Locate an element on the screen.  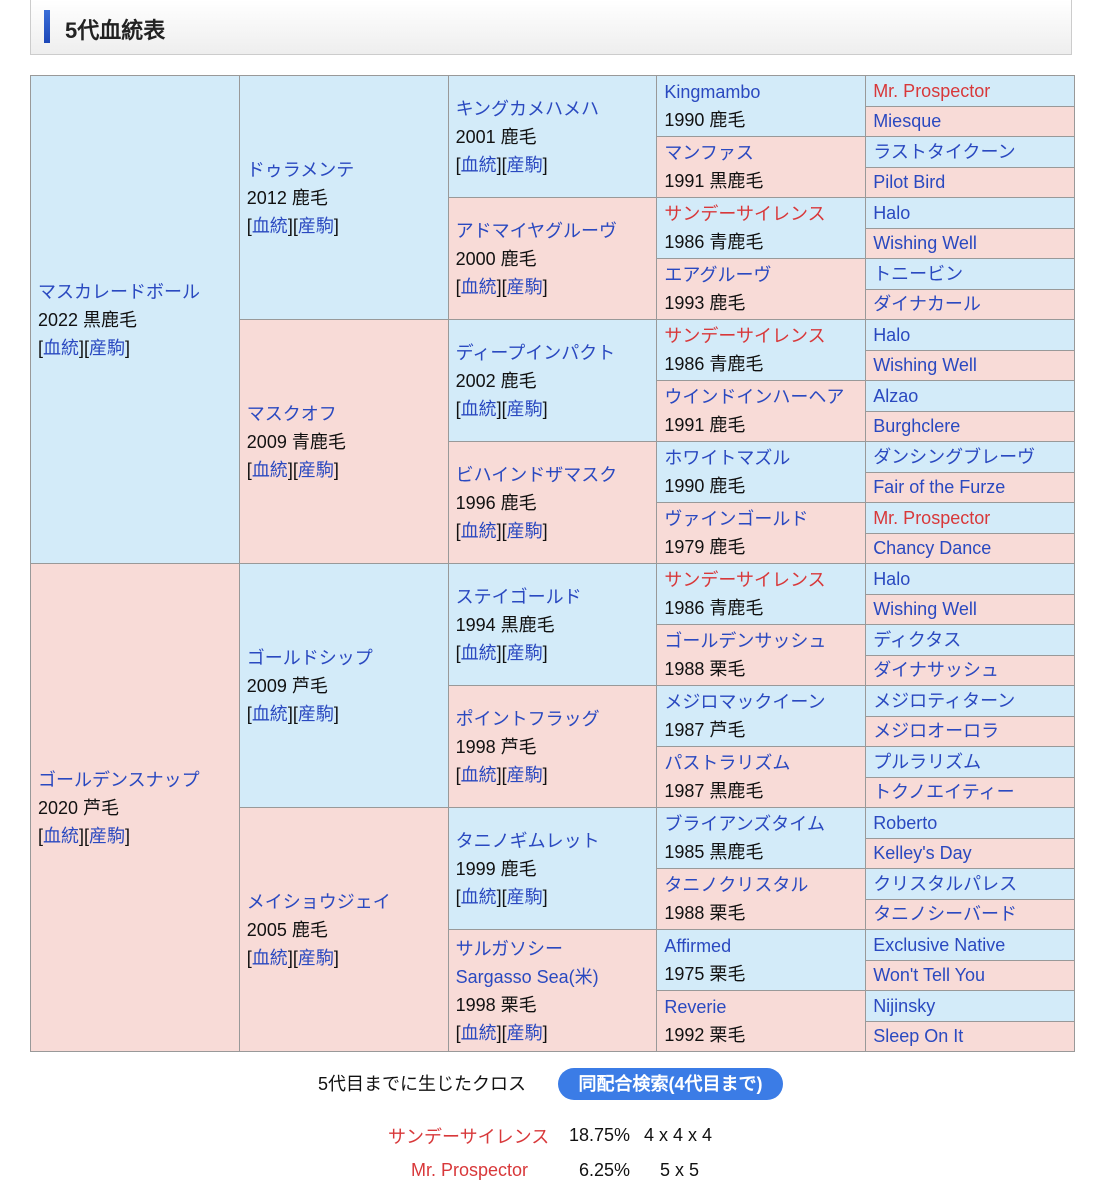
horse-name-link: マンファス is located at coordinates (709, 153).